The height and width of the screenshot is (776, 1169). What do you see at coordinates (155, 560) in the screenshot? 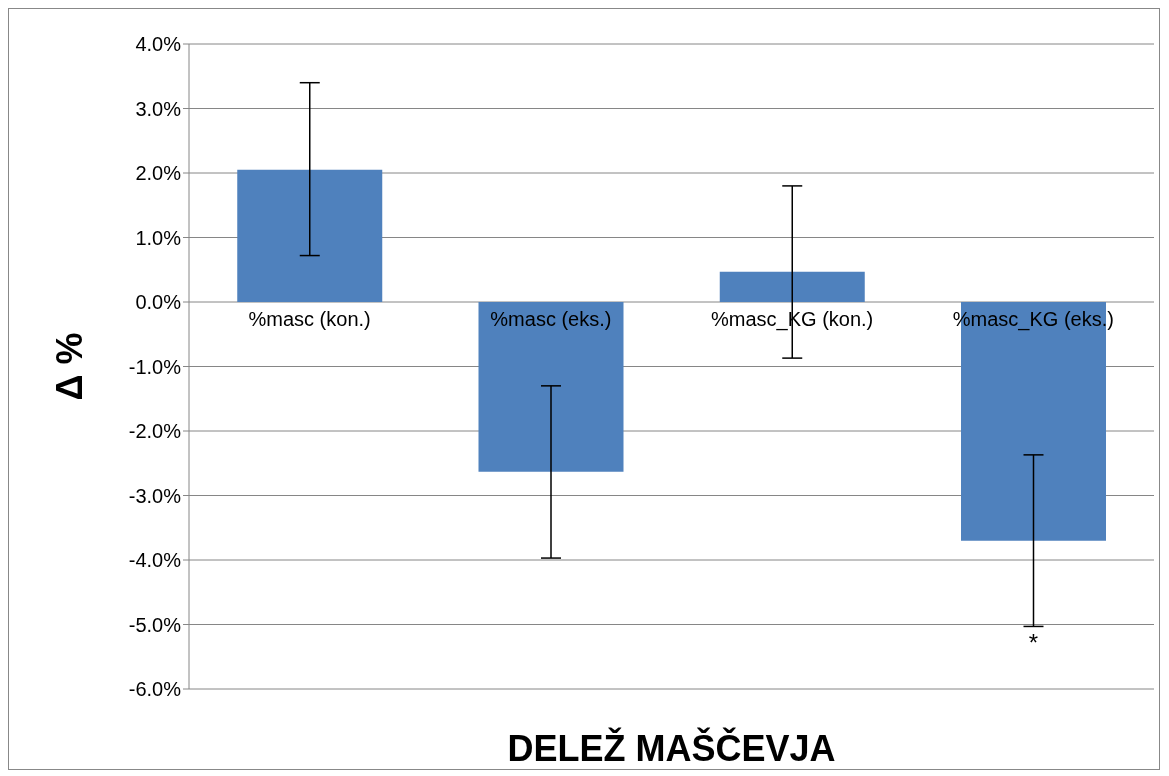
I see `y-tick-label: -4.0%` at bounding box center [155, 560].